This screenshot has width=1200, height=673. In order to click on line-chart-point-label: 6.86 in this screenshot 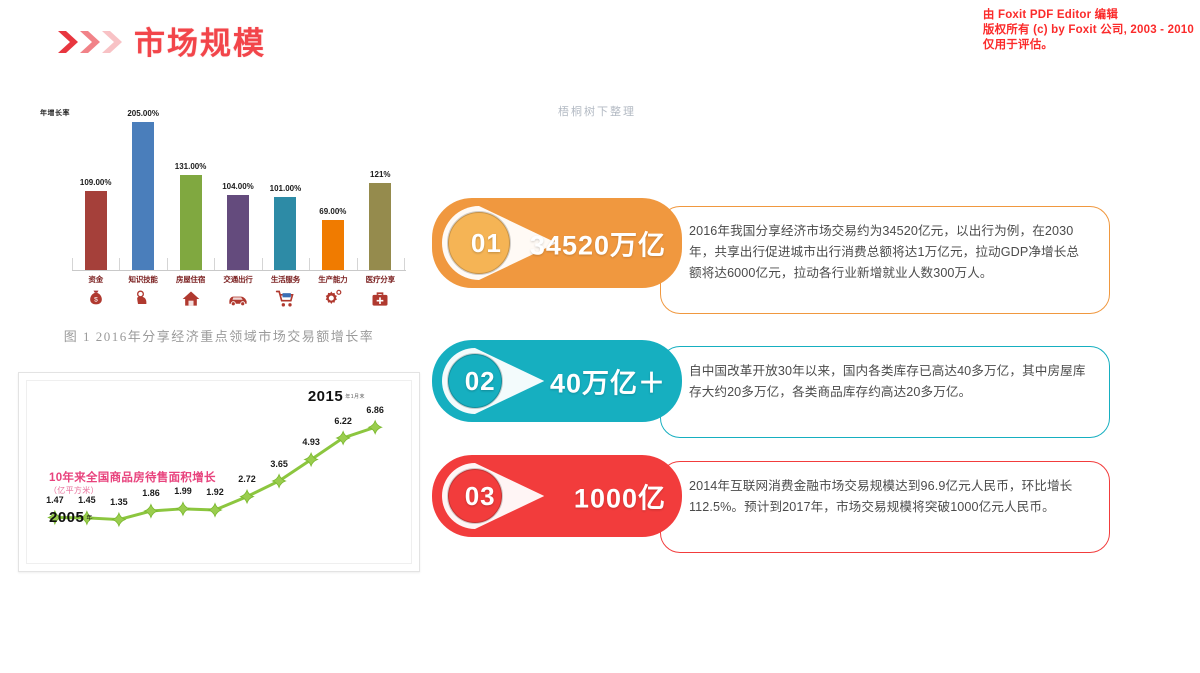, I will do `click(375, 410)`.